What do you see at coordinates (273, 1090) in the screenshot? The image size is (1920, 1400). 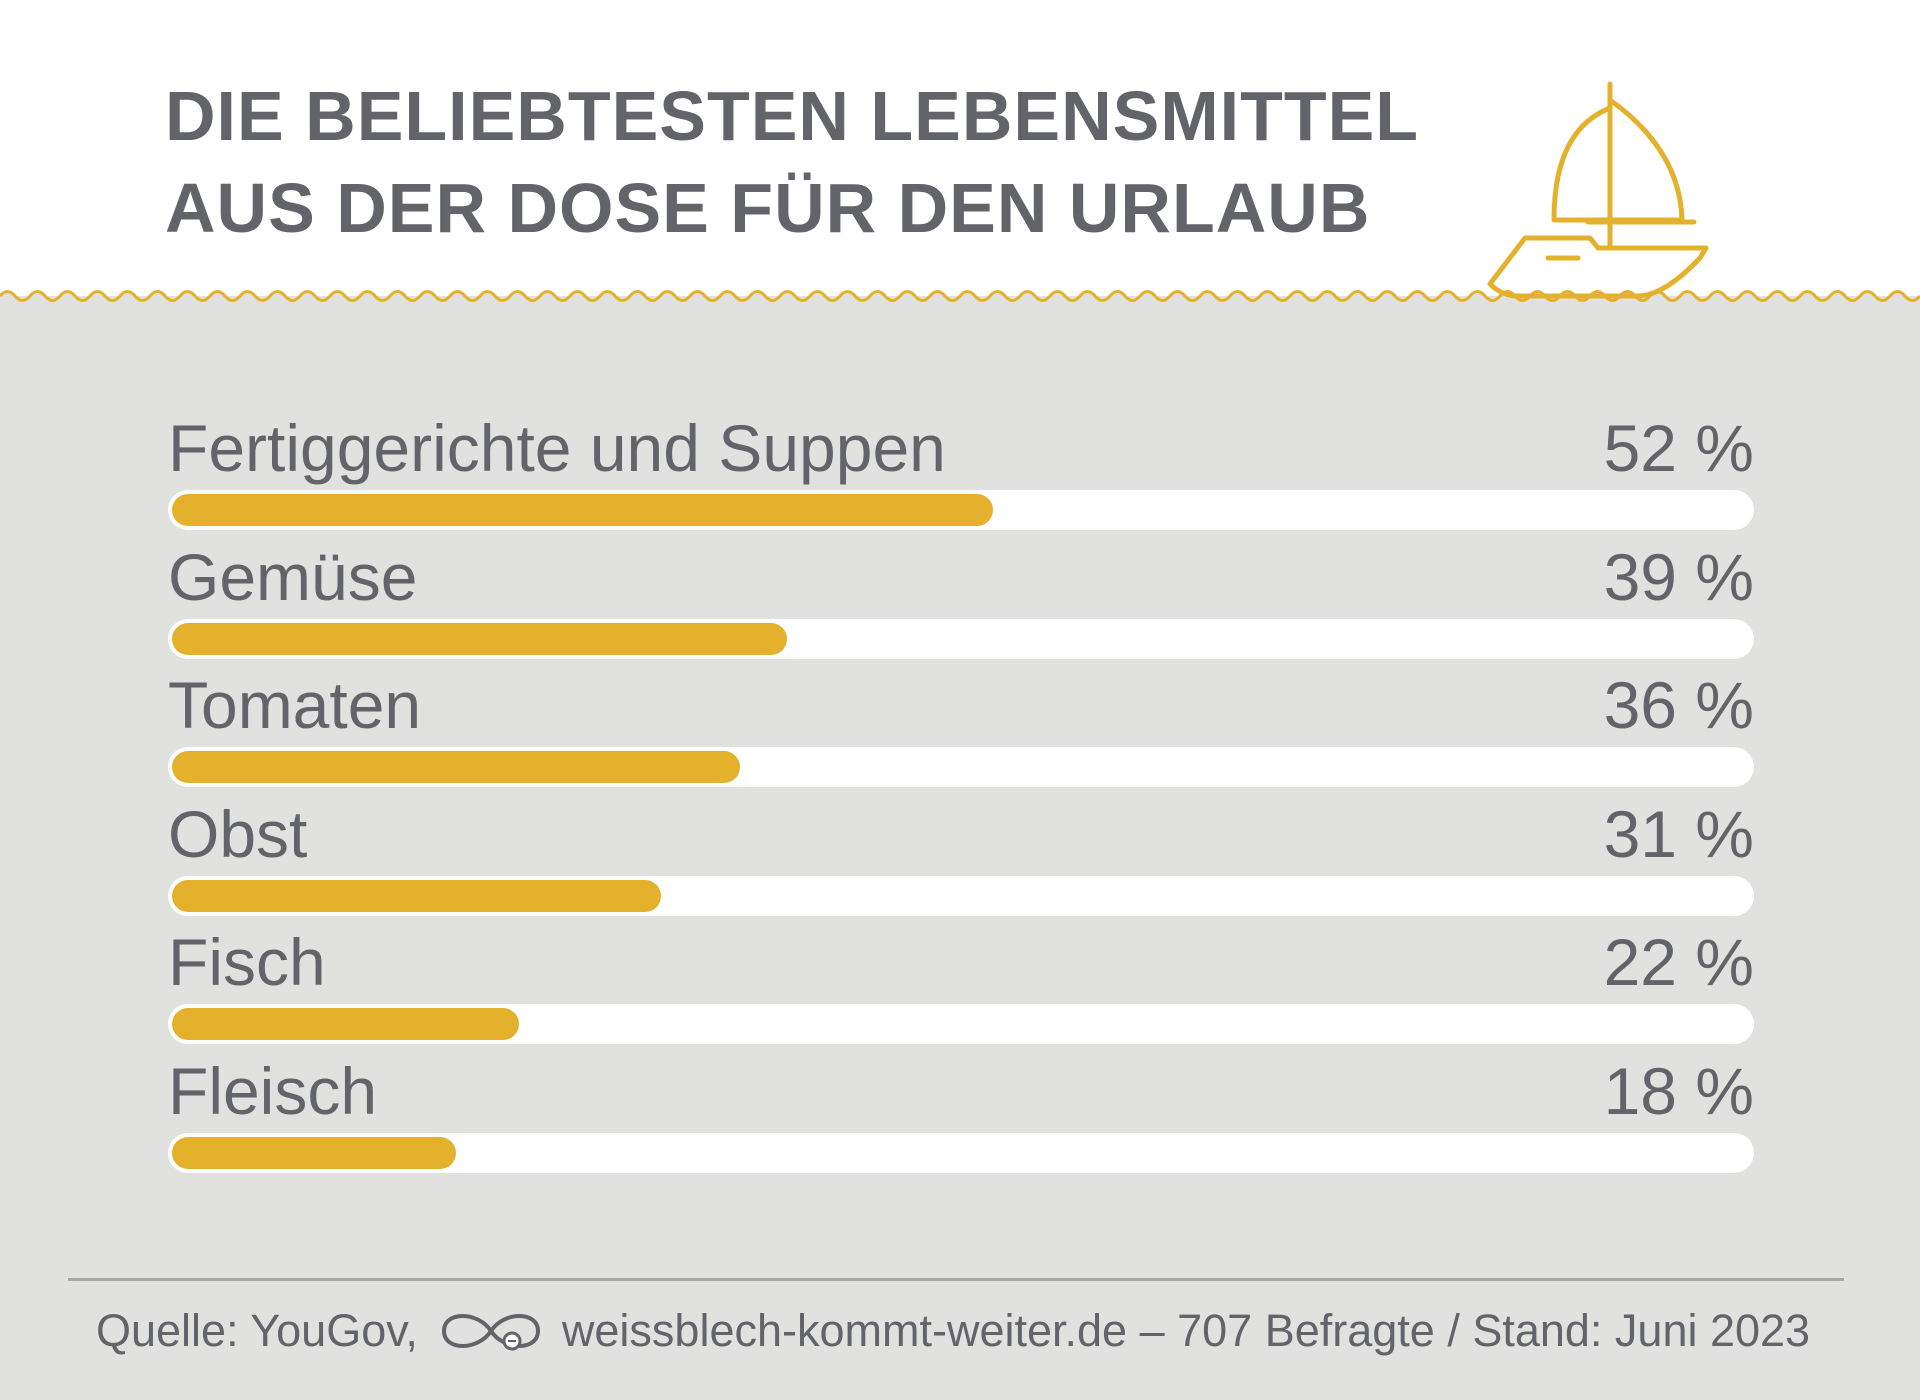 I see `category-label: Fleisch` at bounding box center [273, 1090].